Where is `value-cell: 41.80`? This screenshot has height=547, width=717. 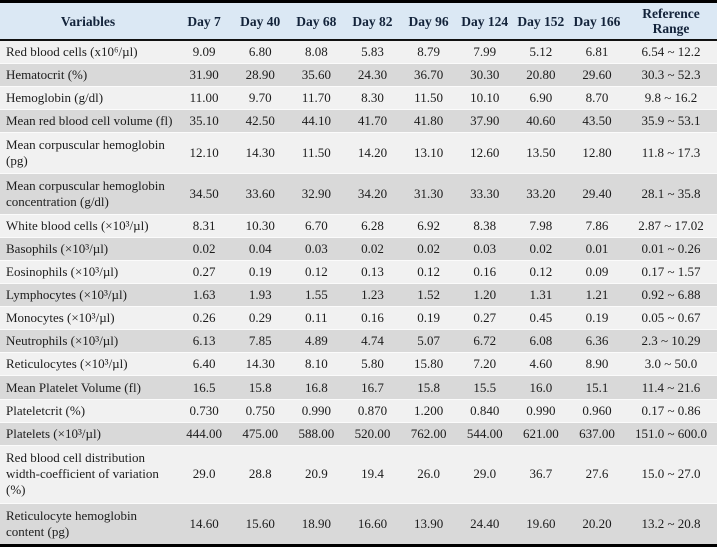 value-cell: 41.80 is located at coordinates (428, 121).